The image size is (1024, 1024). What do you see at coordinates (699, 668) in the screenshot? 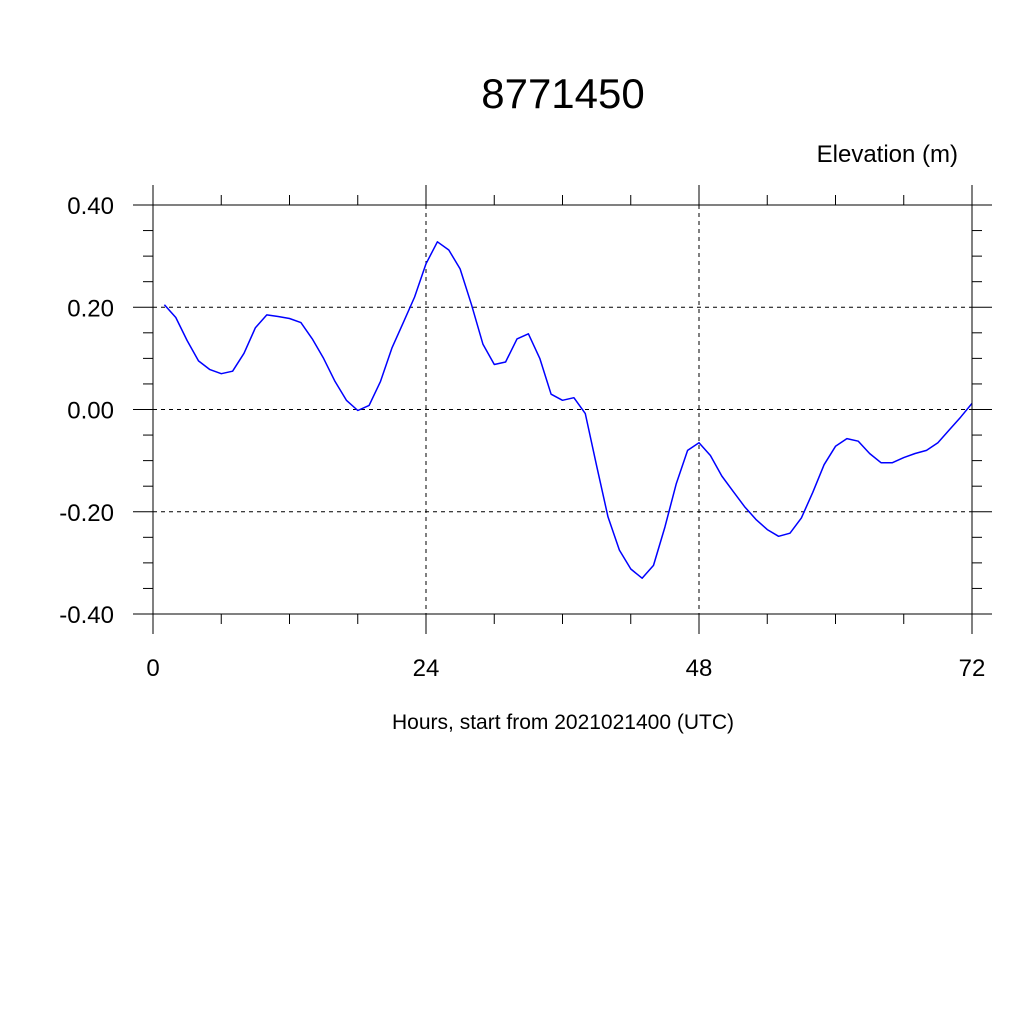
I see `x-tick-label: 48` at bounding box center [699, 668].